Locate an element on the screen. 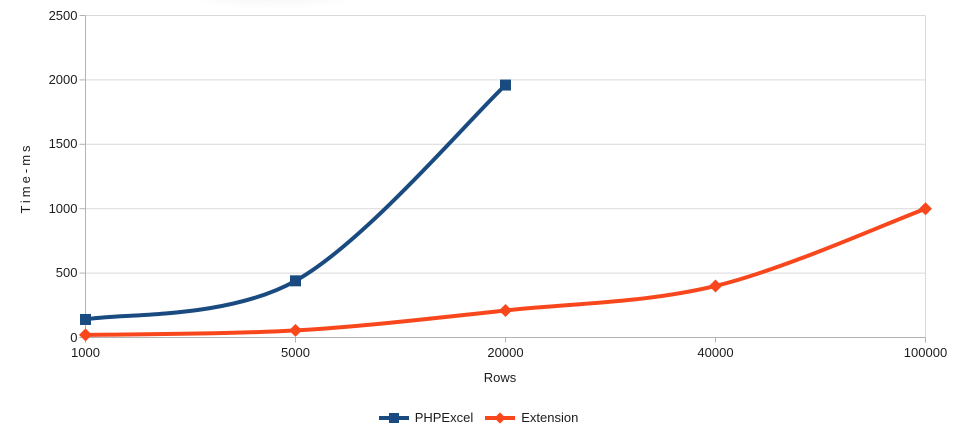 Image resolution: width=957 pixels, height=433 pixels. legend: PHPExcel Extension is located at coordinates (478, 417).